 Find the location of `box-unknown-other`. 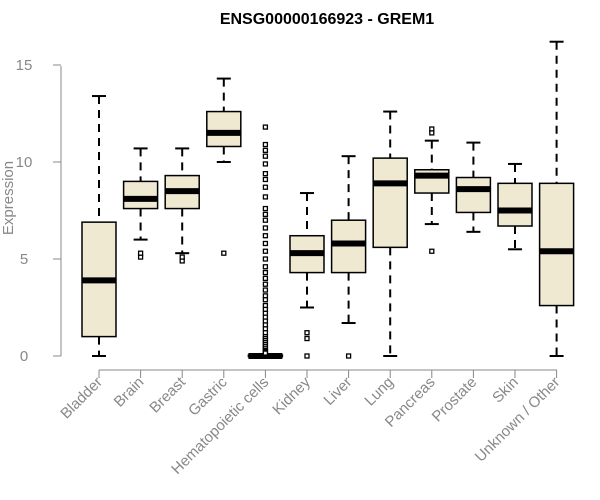

box-unknown-other is located at coordinates (556, 198).